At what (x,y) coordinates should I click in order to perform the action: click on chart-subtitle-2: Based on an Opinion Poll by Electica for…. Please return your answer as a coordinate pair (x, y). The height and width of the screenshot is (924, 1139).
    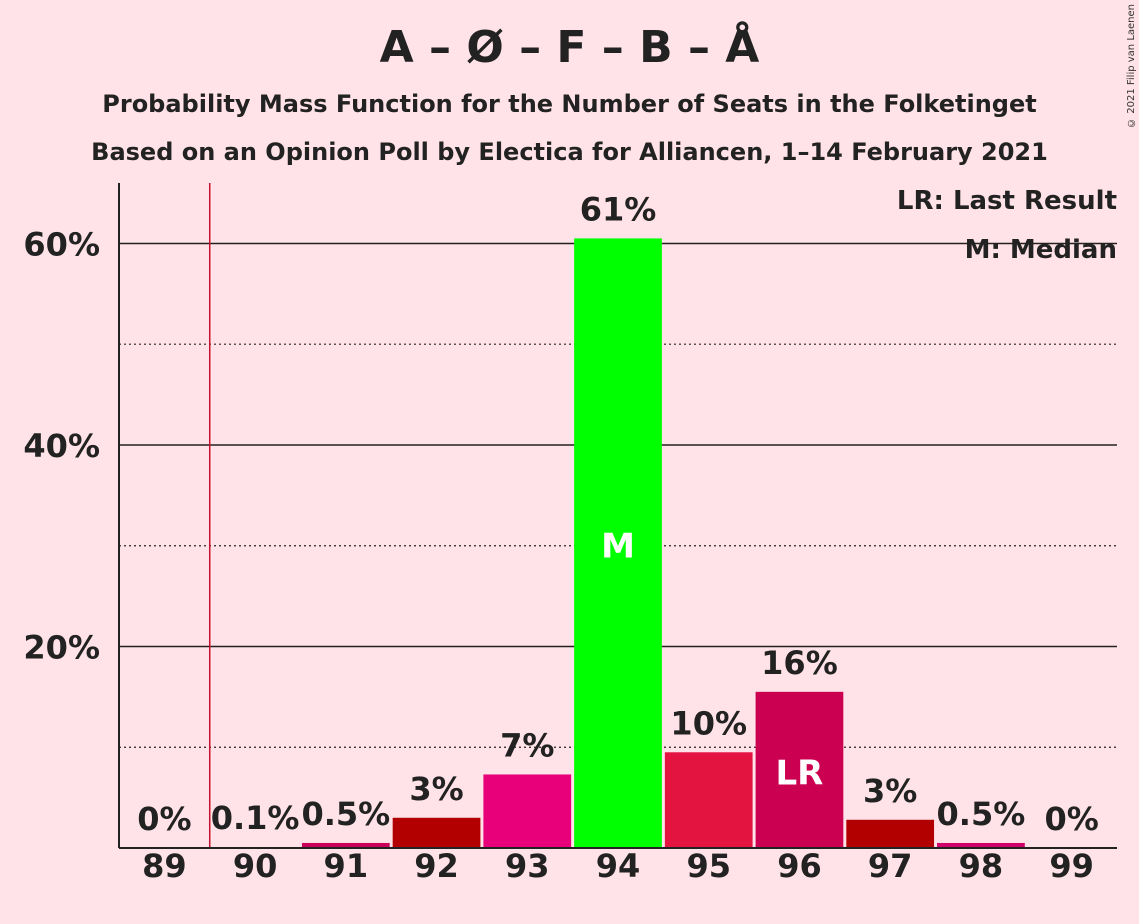
    Looking at the image, I should click on (569, 152).